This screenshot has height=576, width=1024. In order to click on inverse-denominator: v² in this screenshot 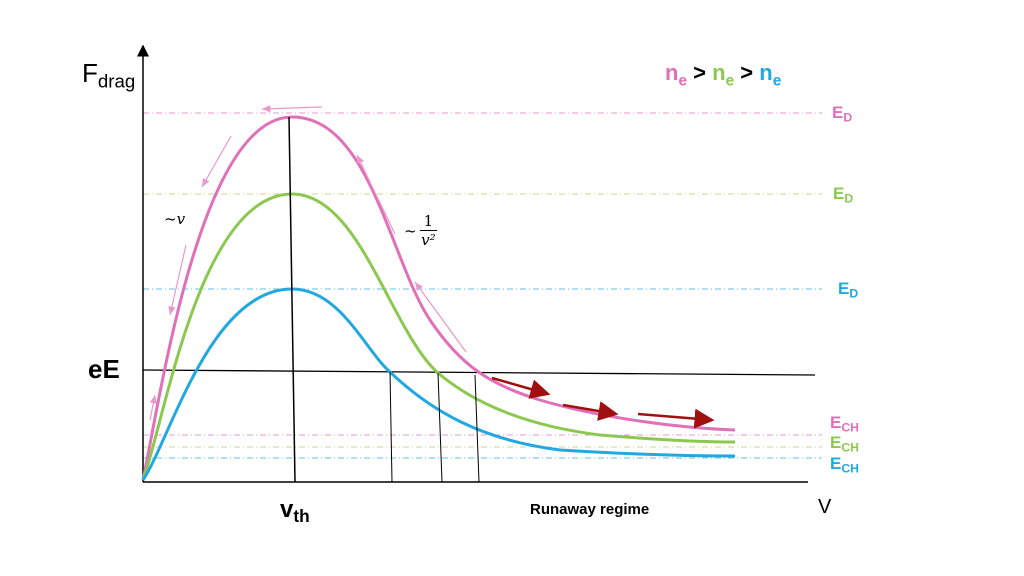, I will do `click(428, 240)`.